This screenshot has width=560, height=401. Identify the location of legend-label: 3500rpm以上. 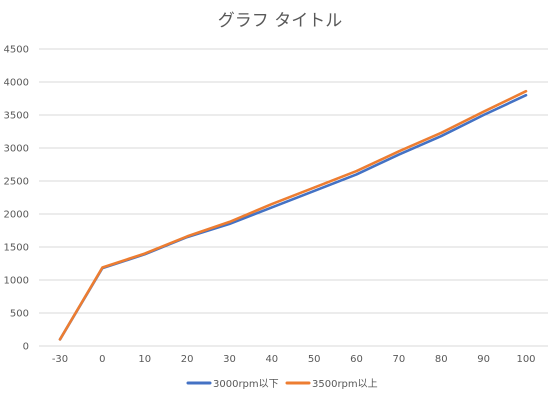
(345, 384).